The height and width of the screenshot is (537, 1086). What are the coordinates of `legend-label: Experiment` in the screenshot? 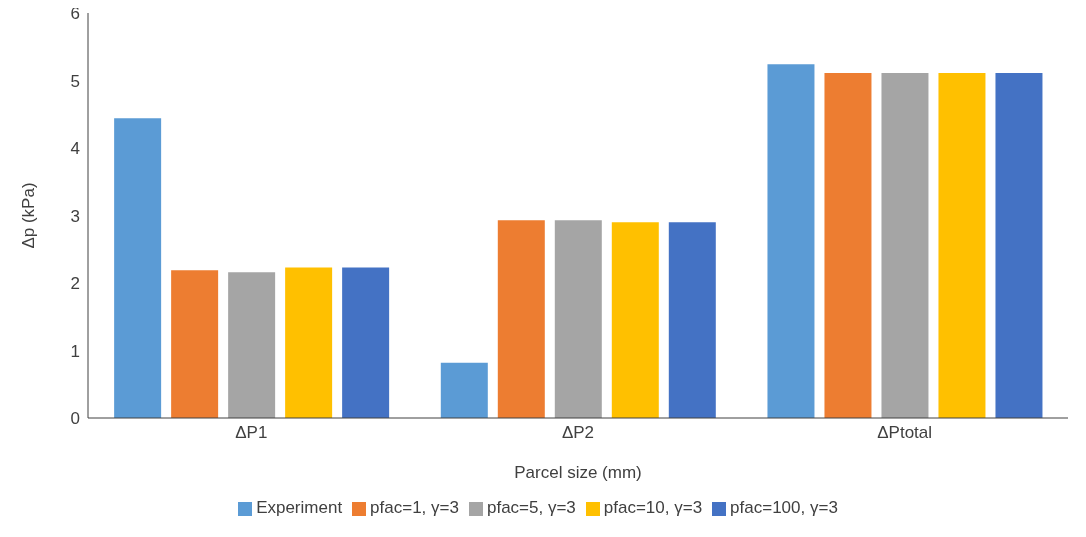 It's located at (299, 507).